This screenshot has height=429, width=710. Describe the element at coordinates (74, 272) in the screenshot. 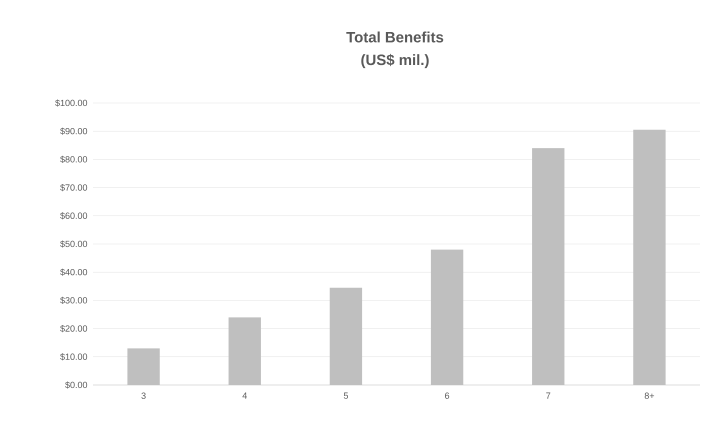

I see `y-tick-label: $40.00` at that location.